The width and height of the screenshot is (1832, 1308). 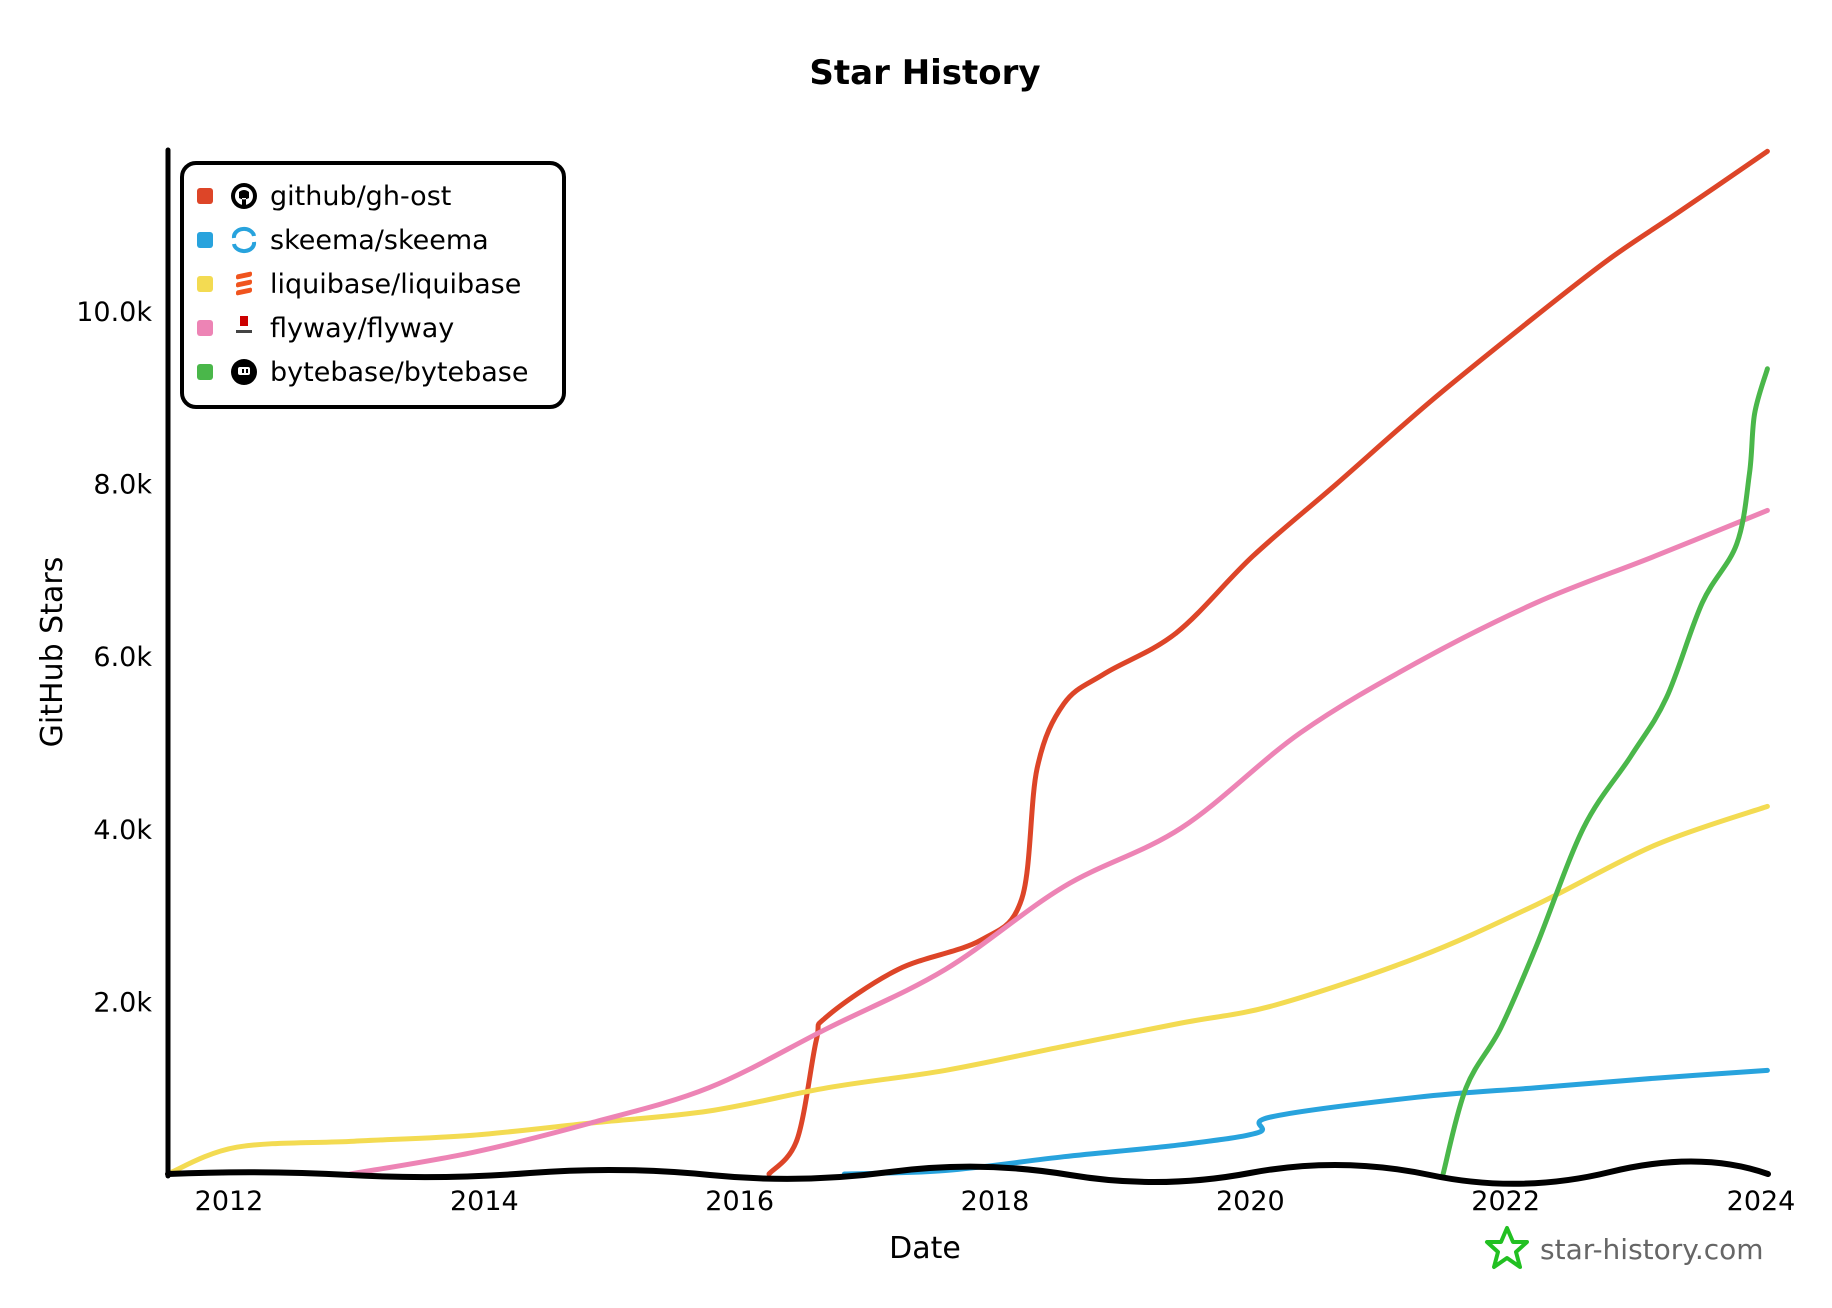 What do you see at coordinates (1250, 1201) in the screenshot?
I see `x-tick-label: 2020` at bounding box center [1250, 1201].